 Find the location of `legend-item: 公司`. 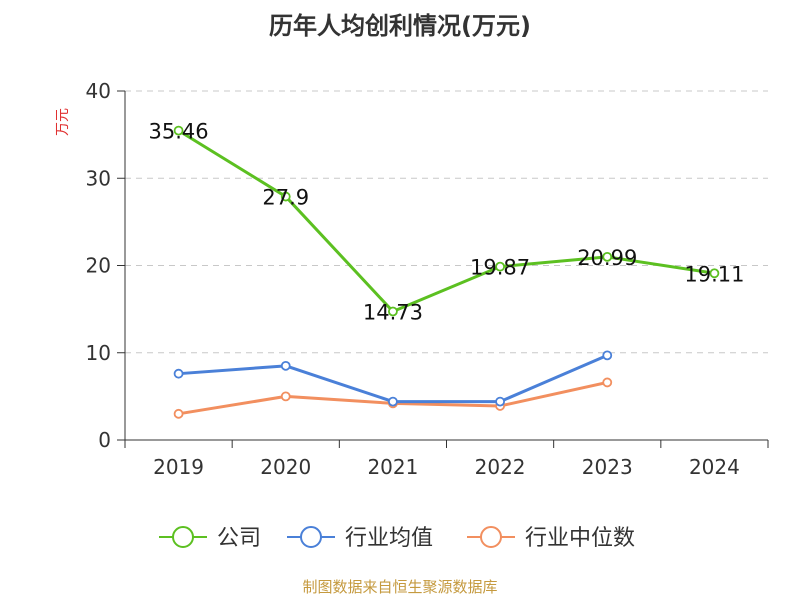

legend-item: 公司 is located at coordinates (210, 538).